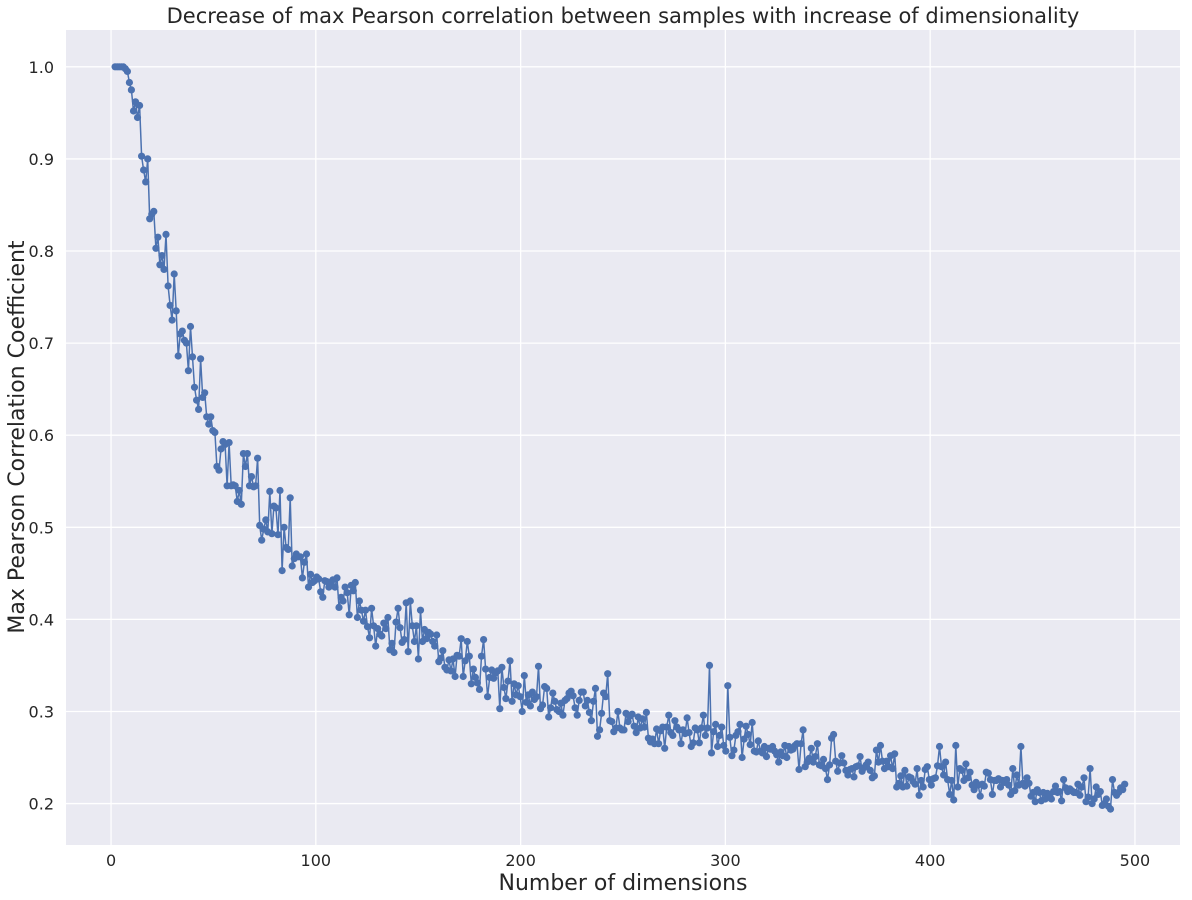 The image size is (1192, 900). What do you see at coordinates (930, 860) in the screenshot?
I see `x-tick-label: 400` at bounding box center [930, 860].